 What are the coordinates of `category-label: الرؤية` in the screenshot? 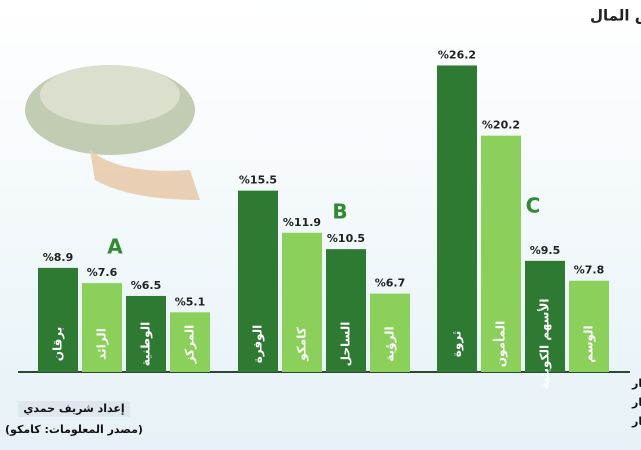 It's located at (390, 343).